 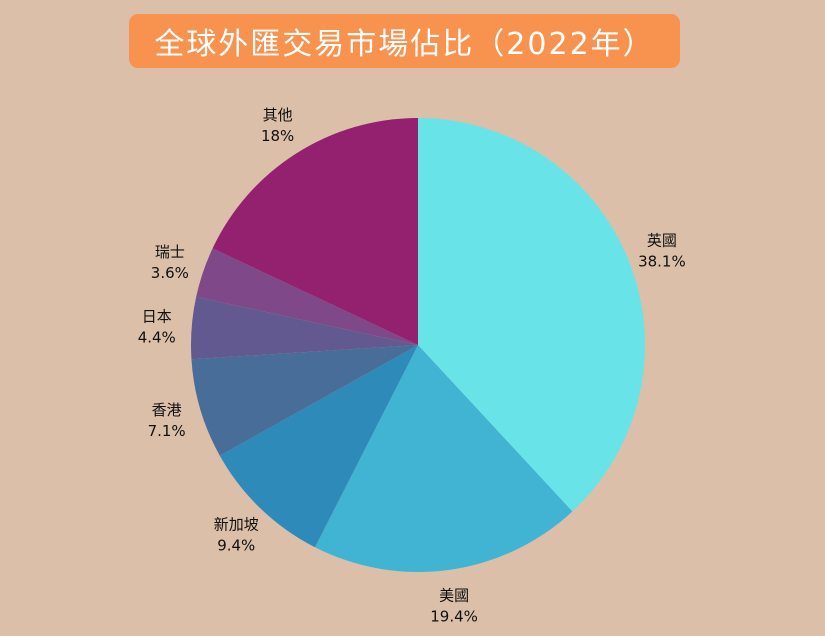 What do you see at coordinates (167, 410) in the screenshot?
I see `slice-label-3: 香港` at bounding box center [167, 410].